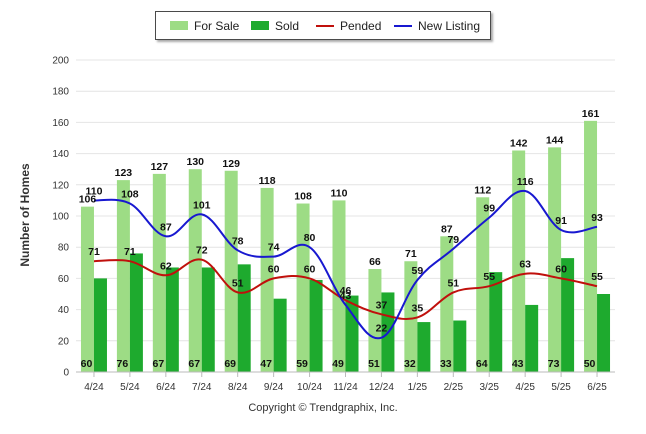 The image size is (646, 434). I want to click on legend-label-sold: Sold, so click(287, 25).